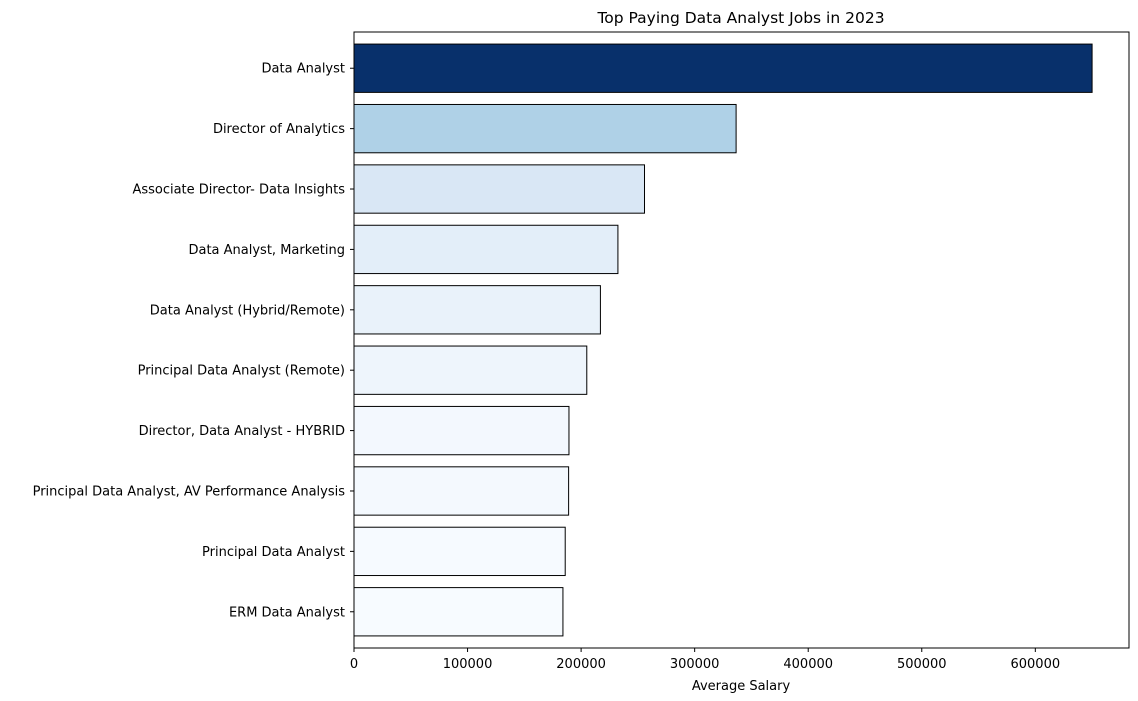 This screenshot has height=701, width=1138. Describe the element at coordinates (303, 69) in the screenshot. I see `y-tick-label: Data Analyst` at that location.